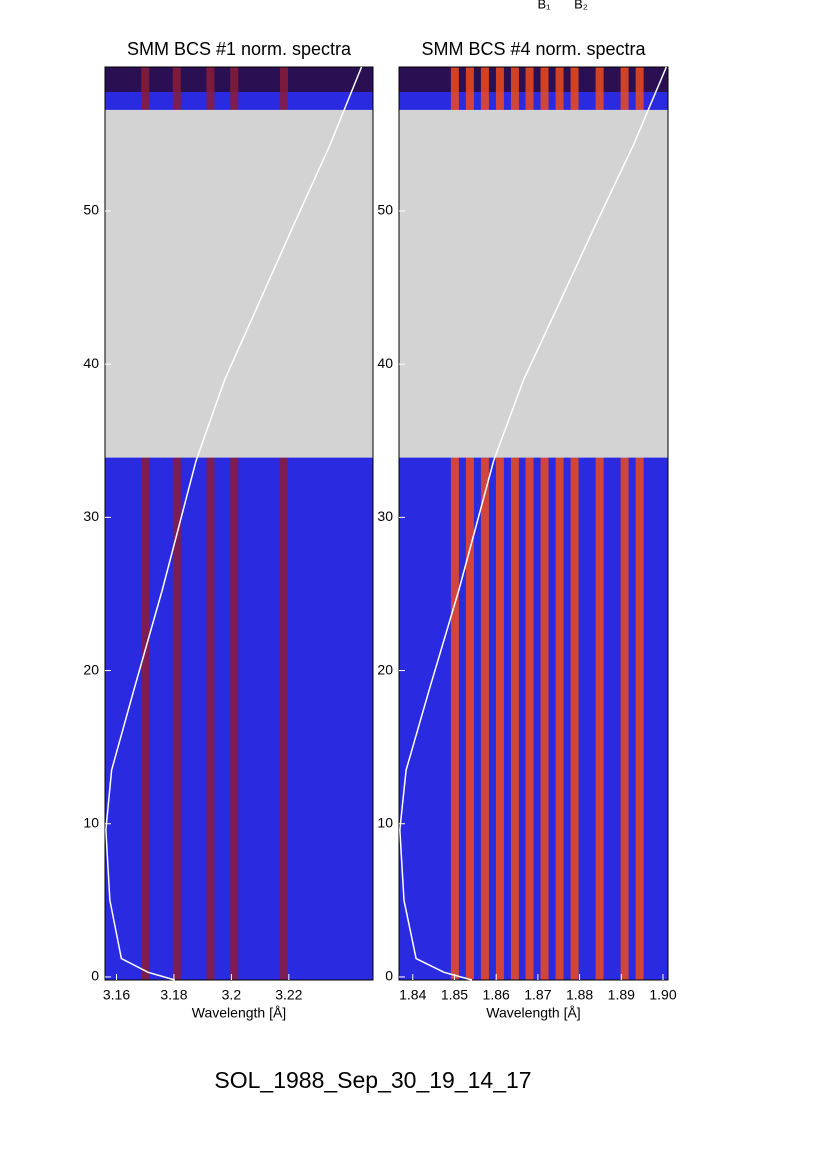 The width and height of the screenshot is (826, 1169). What do you see at coordinates (579, 995) in the screenshot?
I see `x-tick-label: 1.88` at bounding box center [579, 995].